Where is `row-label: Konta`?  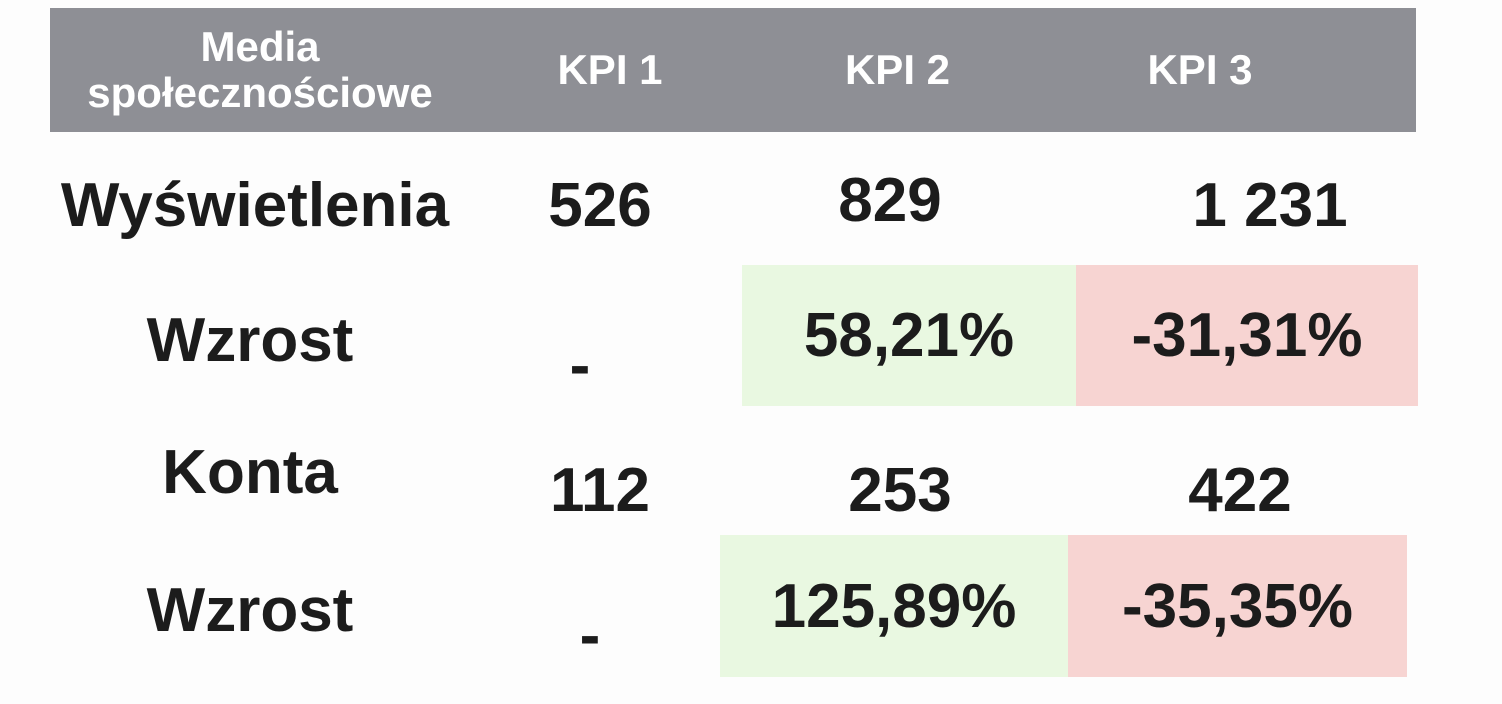
row-label: Konta is located at coordinates (250, 472).